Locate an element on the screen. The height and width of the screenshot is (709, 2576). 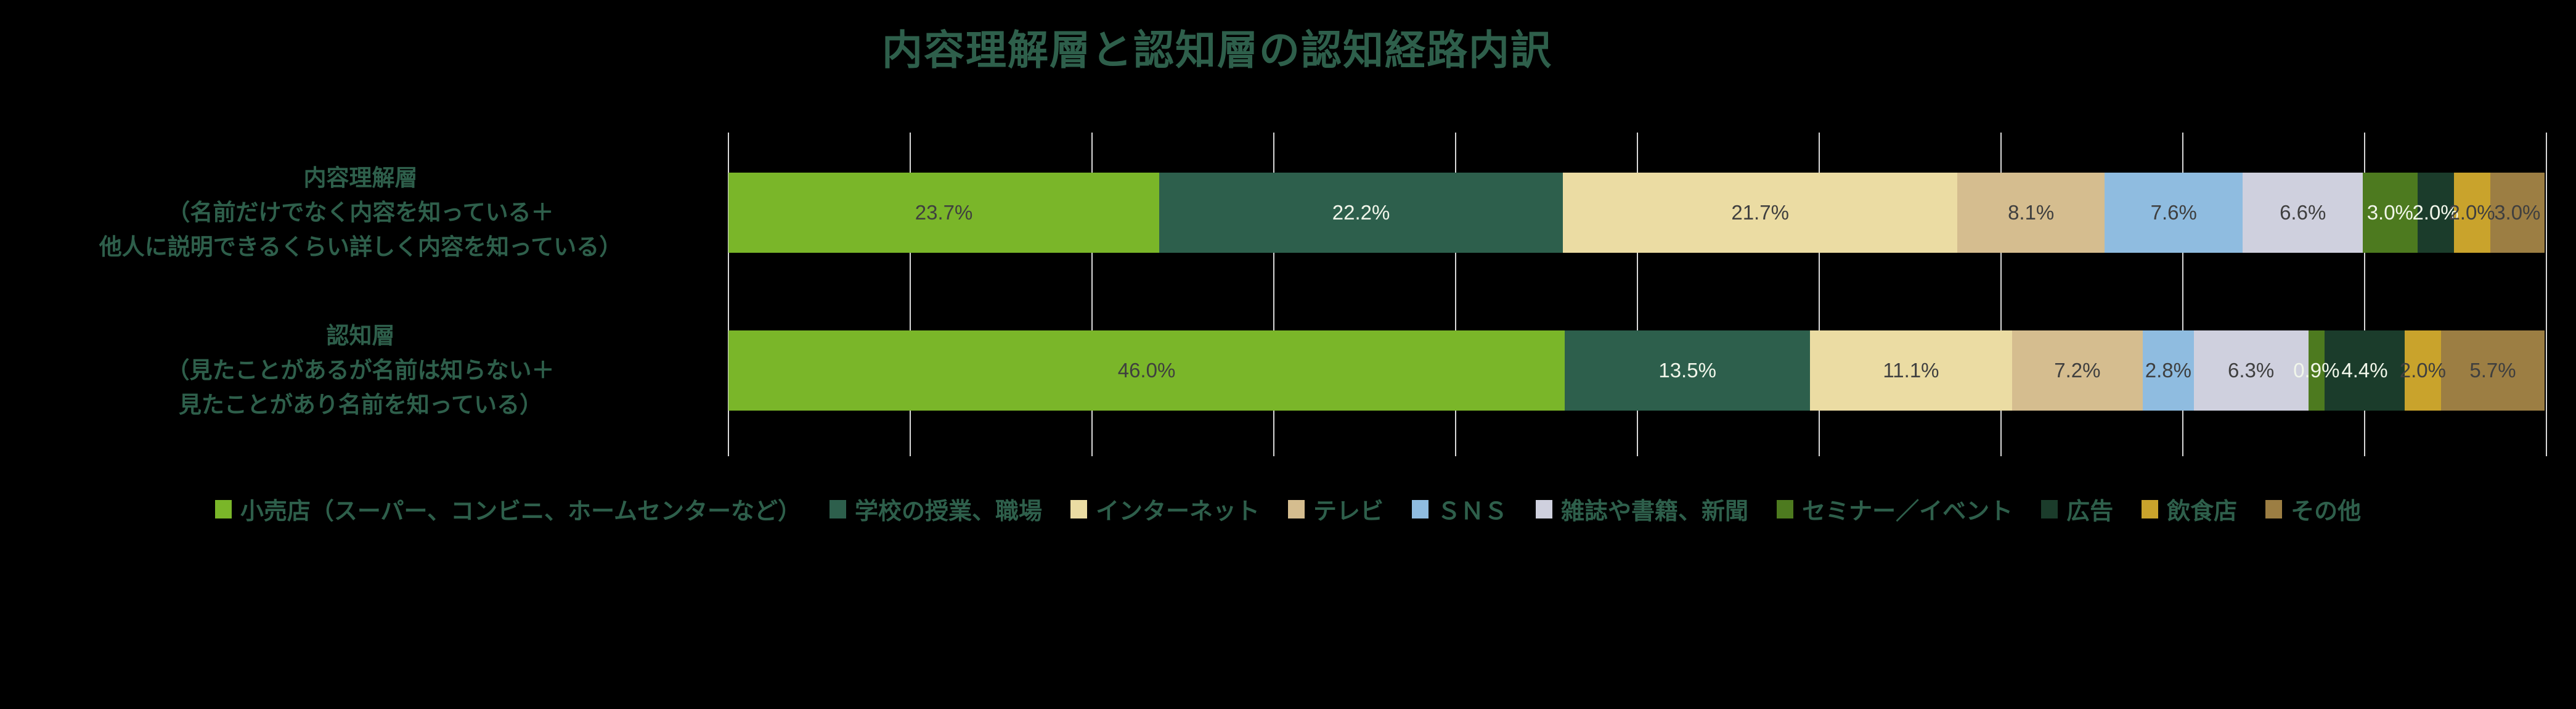
chart-title: 内容理解層と認知層の認知経路内訳 is located at coordinates (1217, 50).